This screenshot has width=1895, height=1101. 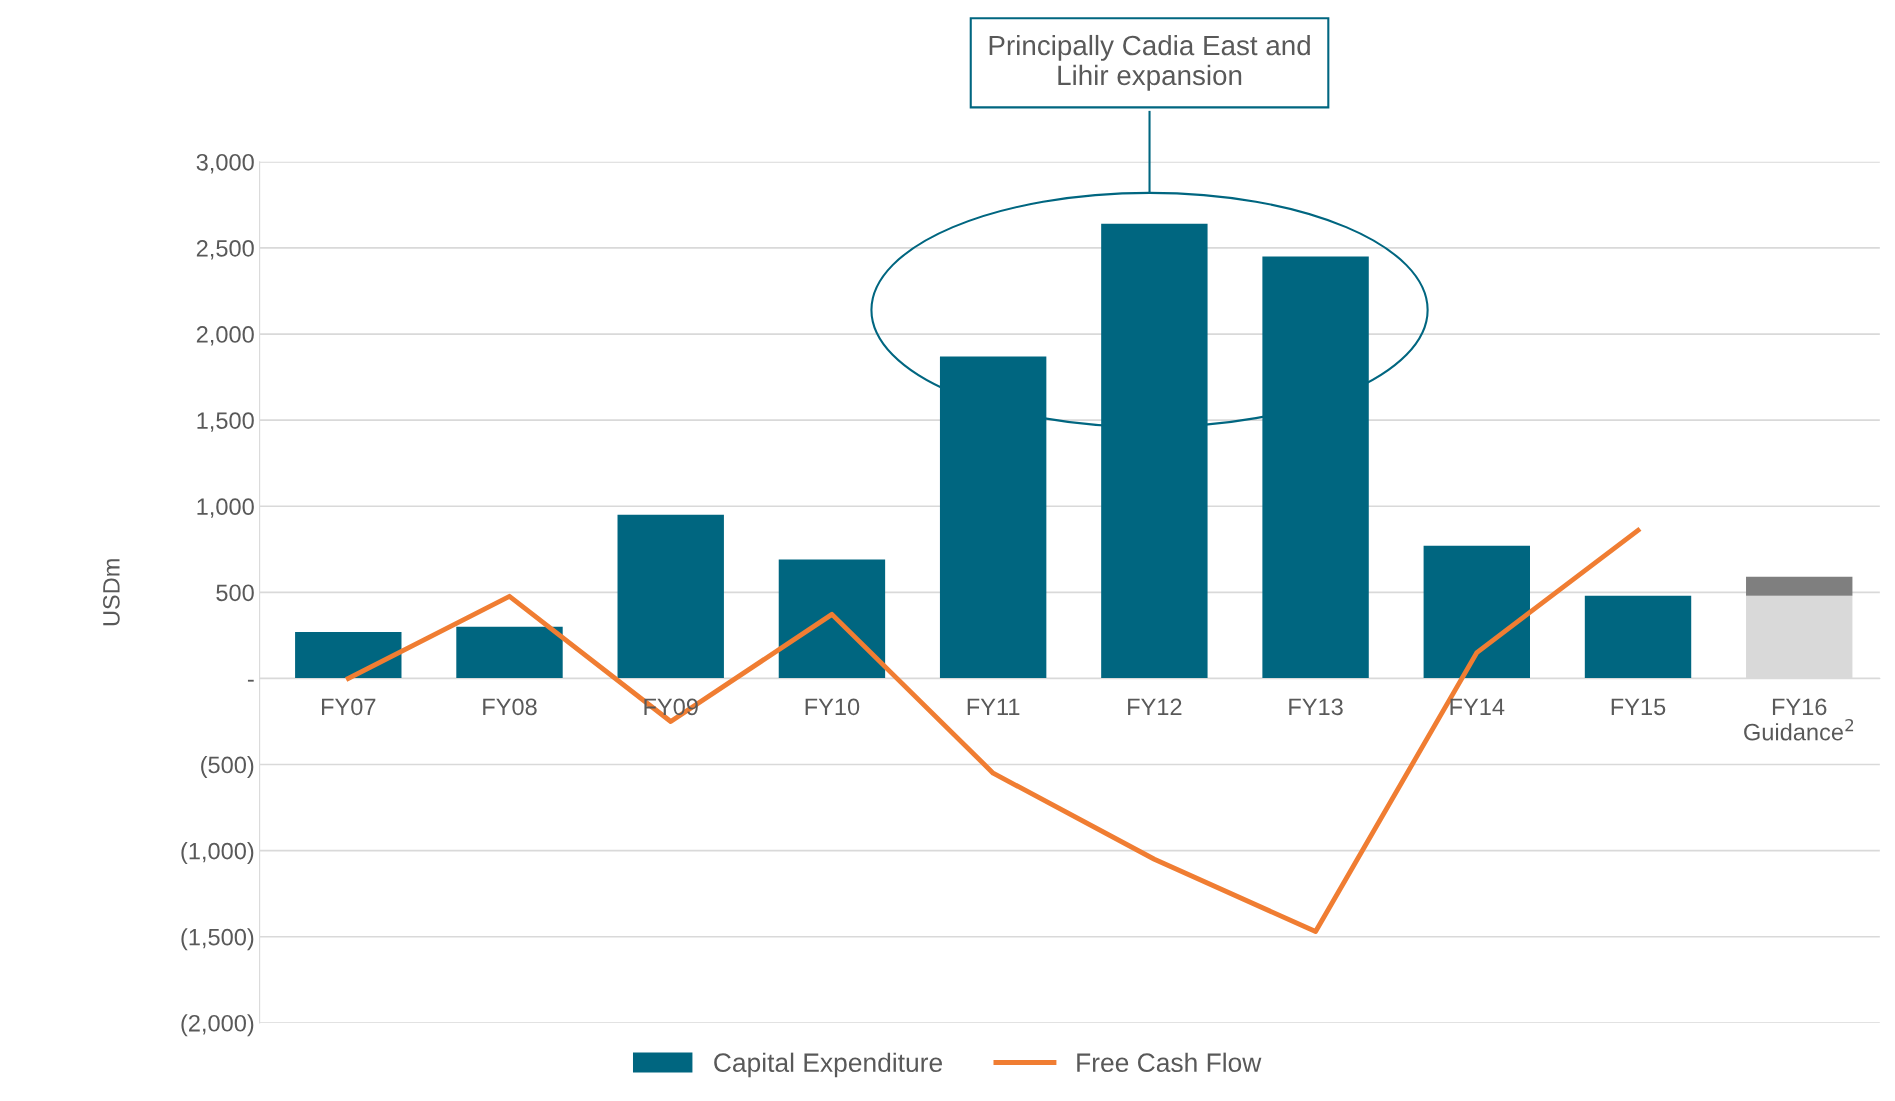 What do you see at coordinates (349, 707) in the screenshot?
I see `x-tick-label: FY07` at bounding box center [349, 707].